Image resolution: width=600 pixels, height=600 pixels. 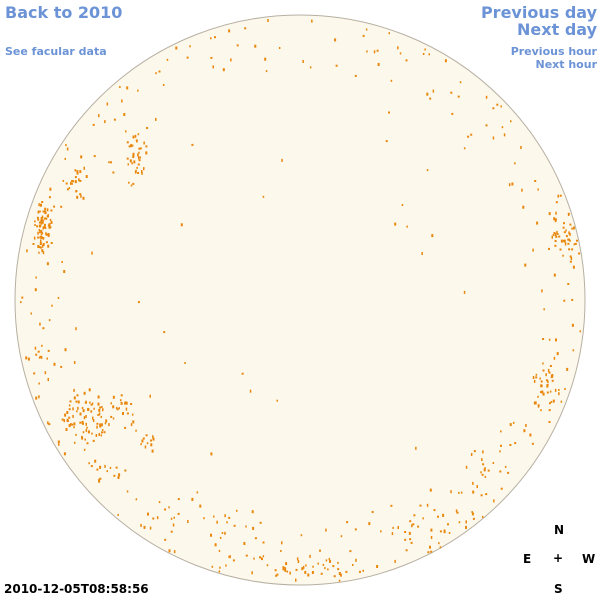 I want to click on next-day-link: Next day, so click(x=557, y=29).